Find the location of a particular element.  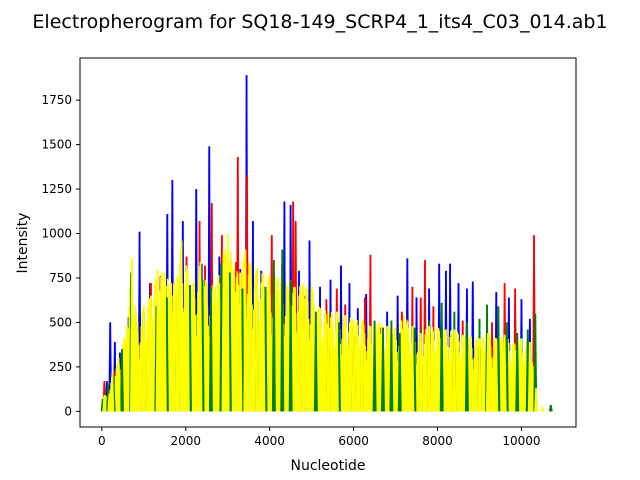

x-tick-label: 6000 is located at coordinates (353, 441).